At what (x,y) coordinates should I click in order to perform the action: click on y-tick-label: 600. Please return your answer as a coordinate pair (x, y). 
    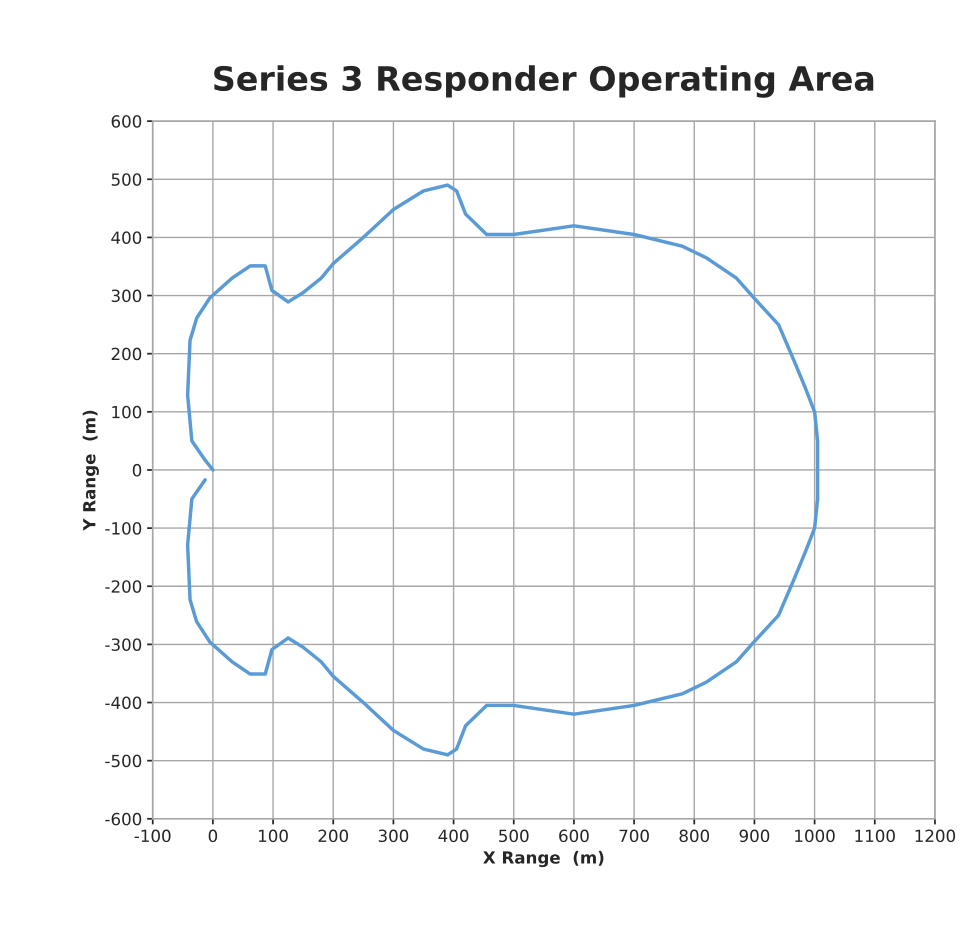
    Looking at the image, I should click on (127, 121).